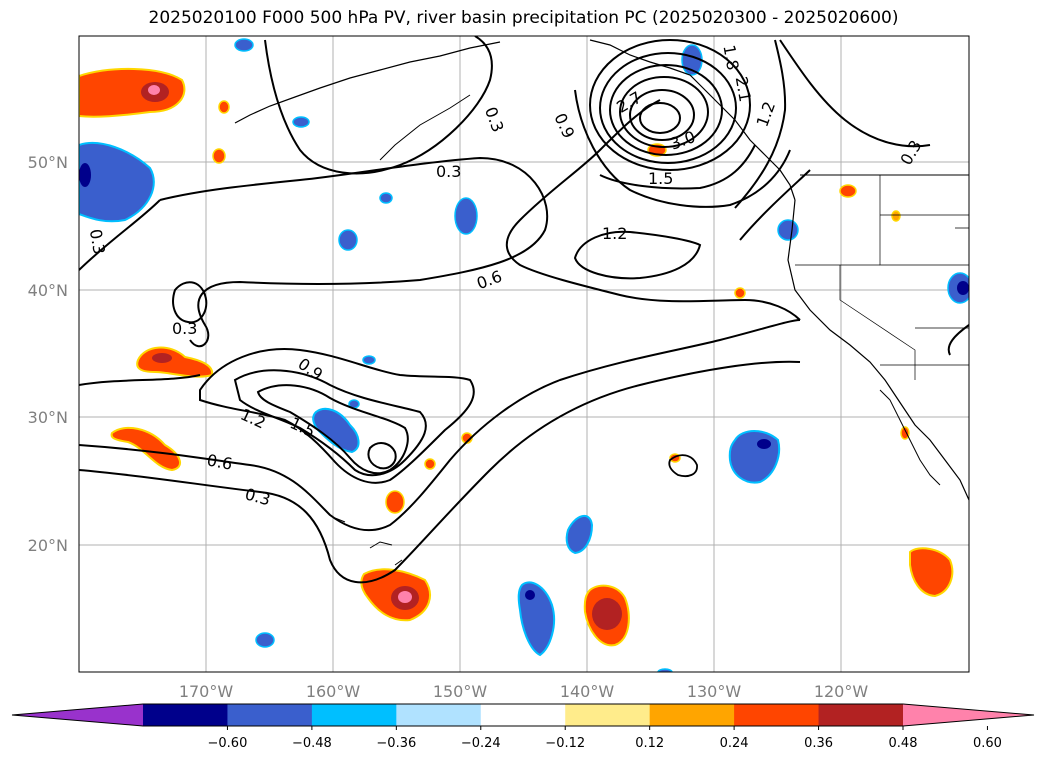 This screenshot has width=1047, height=765. What do you see at coordinates (903, 743) in the screenshot?
I see `colorbar-tick-label: 0.48` at bounding box center [903, 743].